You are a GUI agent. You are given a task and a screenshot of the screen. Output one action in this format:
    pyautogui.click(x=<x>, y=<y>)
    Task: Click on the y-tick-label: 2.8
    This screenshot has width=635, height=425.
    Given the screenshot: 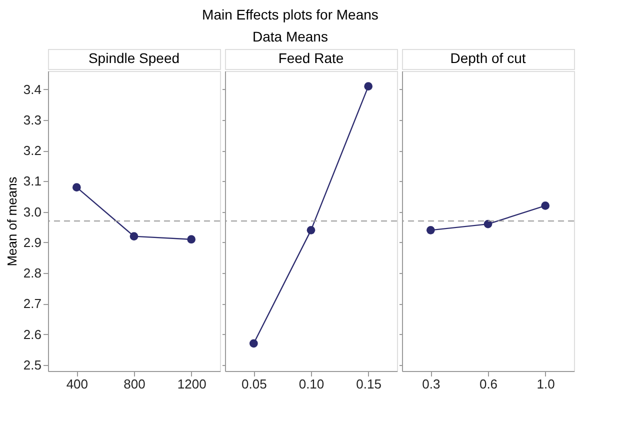 What is the action you would take?
    pyautogui.click(x=32, y=273)
    